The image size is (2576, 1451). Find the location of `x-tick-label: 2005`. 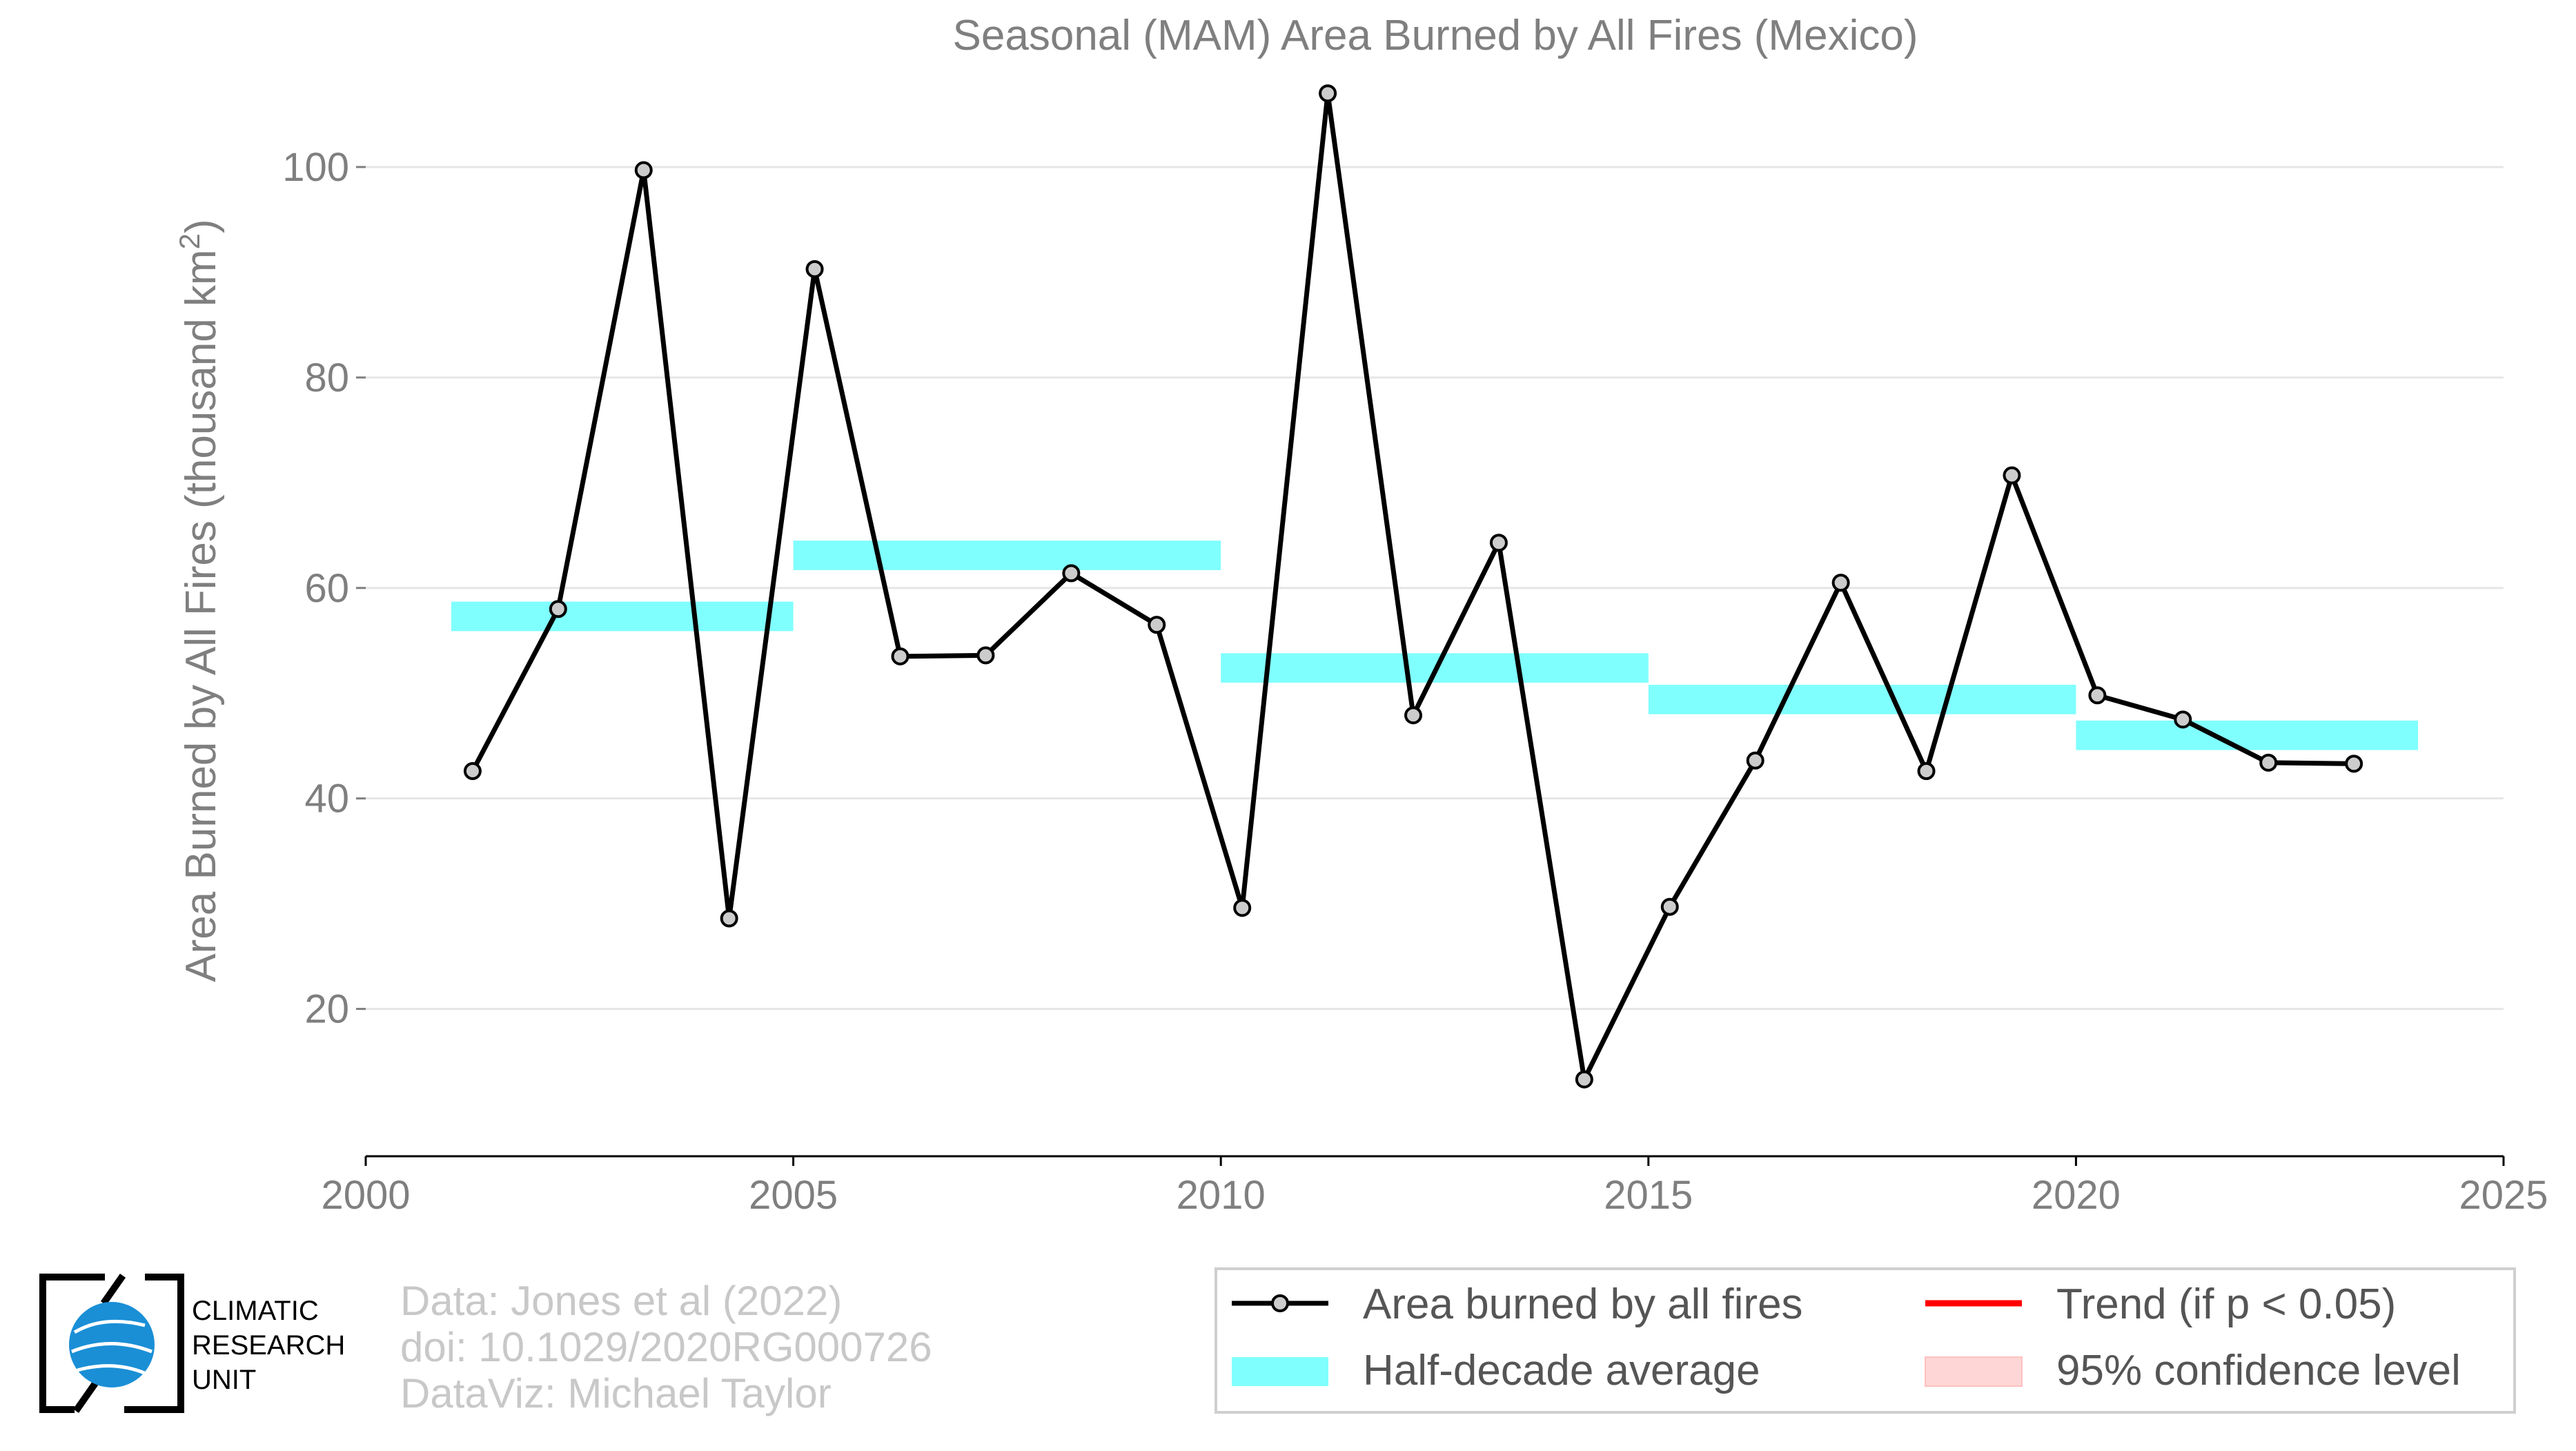

x-tick-label: 2005 is located at coordinates (793, 1195).